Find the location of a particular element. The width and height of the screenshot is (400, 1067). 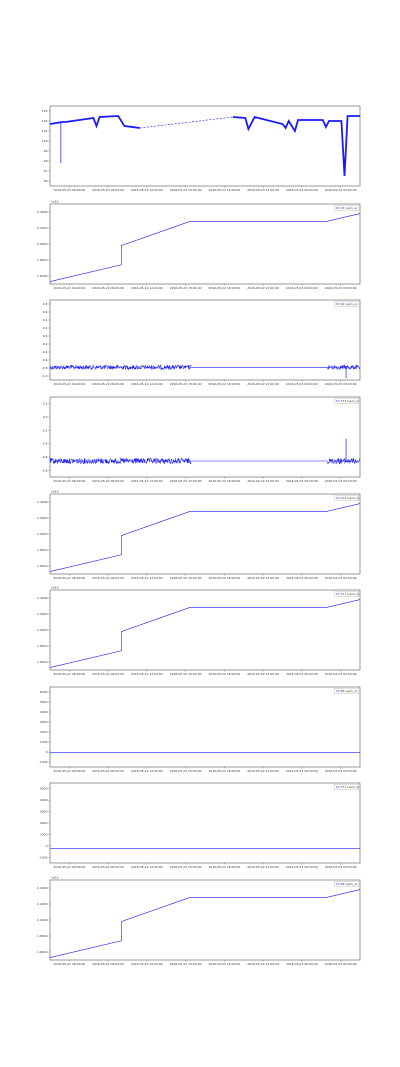

y-tick-label: 0.4 is located at coordinates (45, 320).